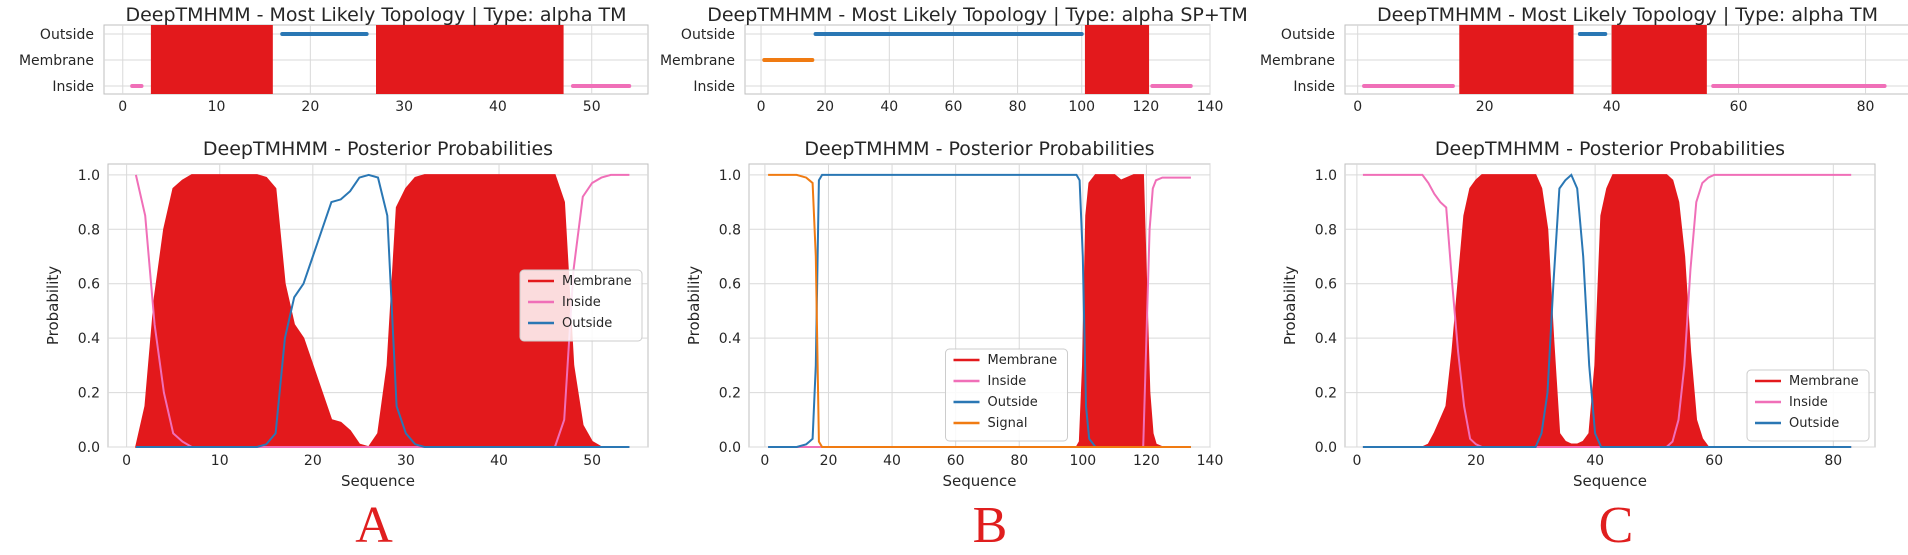 Image resolution: width=1908 pixels, height=555 pixels. Describe the element at coordinates (956, 461) in the screenshot. I see `panel-b-posterior-xtick: 60` at that location.